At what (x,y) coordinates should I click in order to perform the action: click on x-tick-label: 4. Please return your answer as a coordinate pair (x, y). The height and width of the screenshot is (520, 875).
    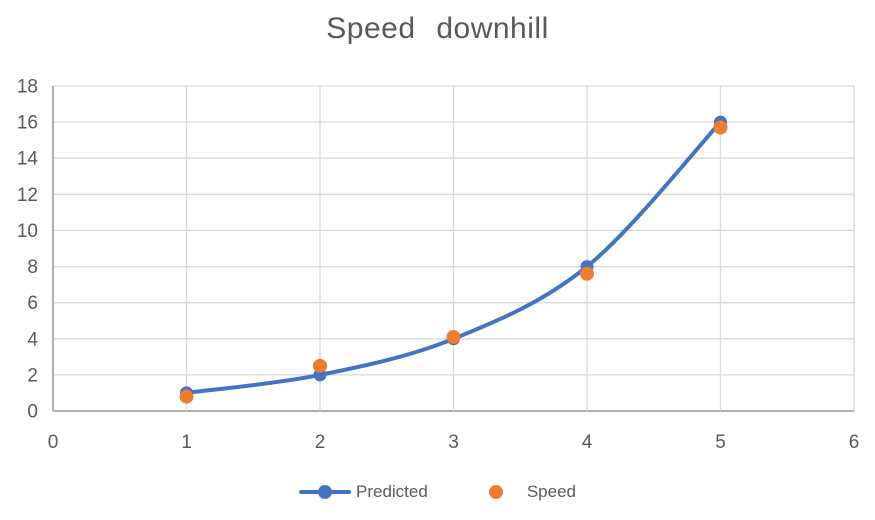
    Looking at the image, I should click on (587, 442).